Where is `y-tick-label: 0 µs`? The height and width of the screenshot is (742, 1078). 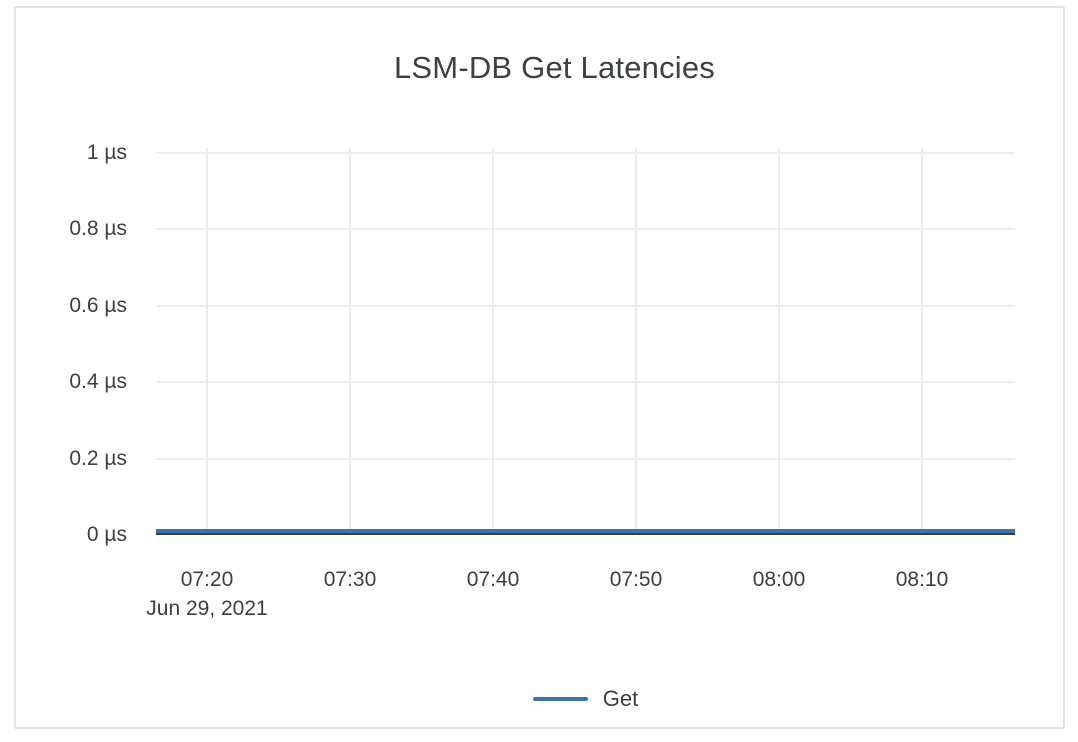
y-tick-label: 0 µs is located at coordinates (106, 534).